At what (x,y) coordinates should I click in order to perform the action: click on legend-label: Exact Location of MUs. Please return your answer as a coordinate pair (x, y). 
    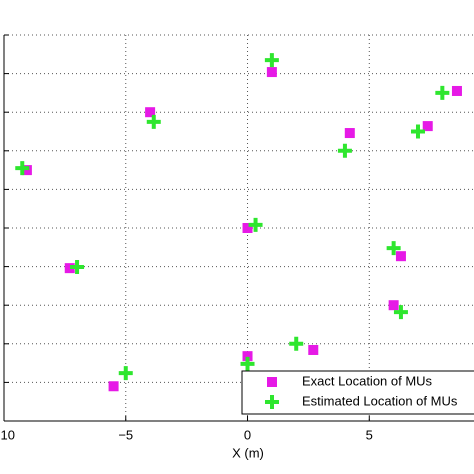
    Looking at the image, I should click on (367, 380).